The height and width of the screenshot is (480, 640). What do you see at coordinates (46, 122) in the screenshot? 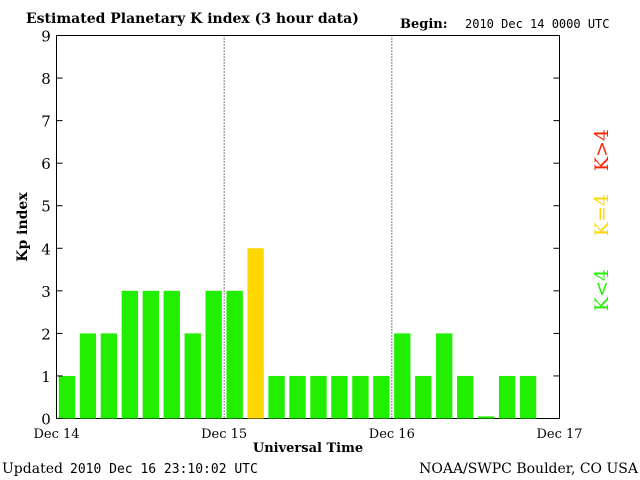
I see `y-tick-label: 7` at bounding box center [46, 122].